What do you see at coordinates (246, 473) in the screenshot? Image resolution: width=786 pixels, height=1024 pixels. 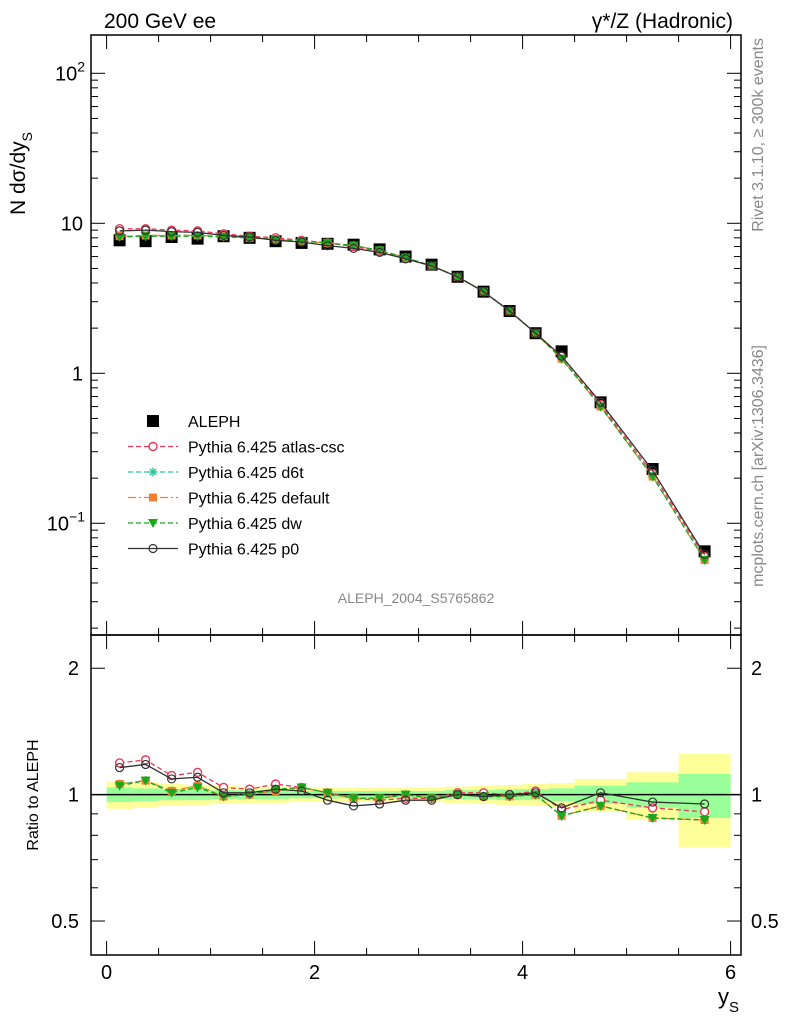 I see `legend-label-d6t: Pythia 6.425 d6t` at bounding box center [246, 473].